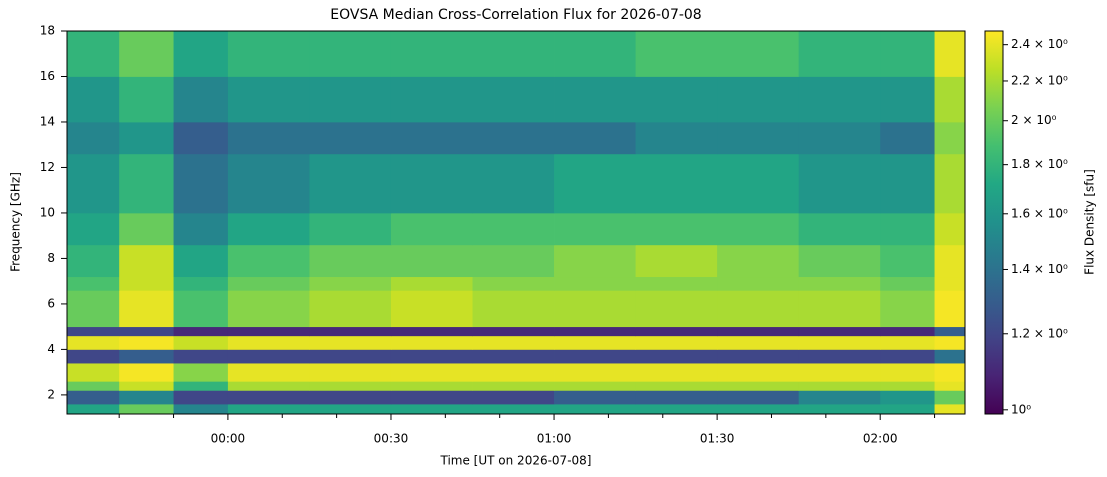 This screenshot has height=477, width=1107. What do you see at coordinates (51, 258) in the screenshot?
I see `y-tick-label: 8` at bounding box center [51, 258].